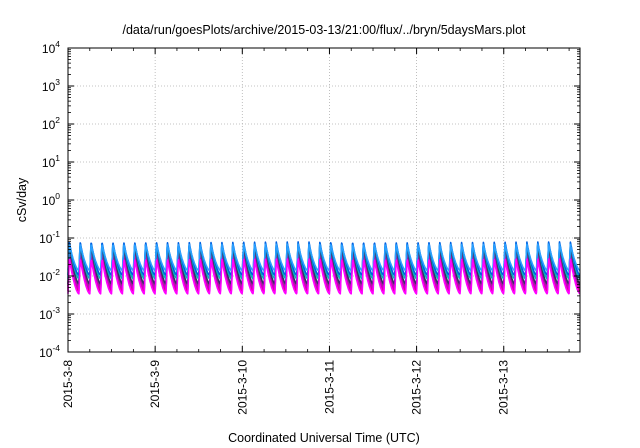  I want to click on x-tick-label: 2015-3-10, so click(242, 387).